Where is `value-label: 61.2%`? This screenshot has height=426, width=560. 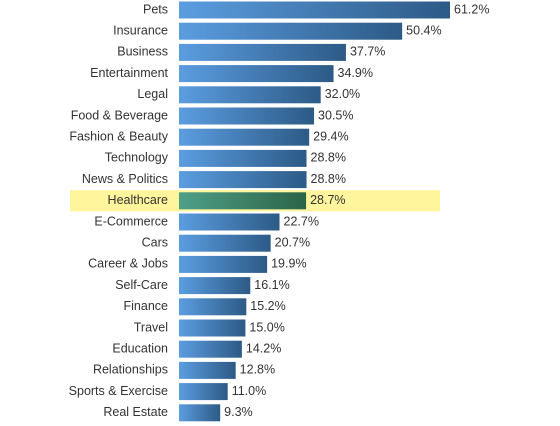
value-label: 61.2% is located at coordinates (471, 9).